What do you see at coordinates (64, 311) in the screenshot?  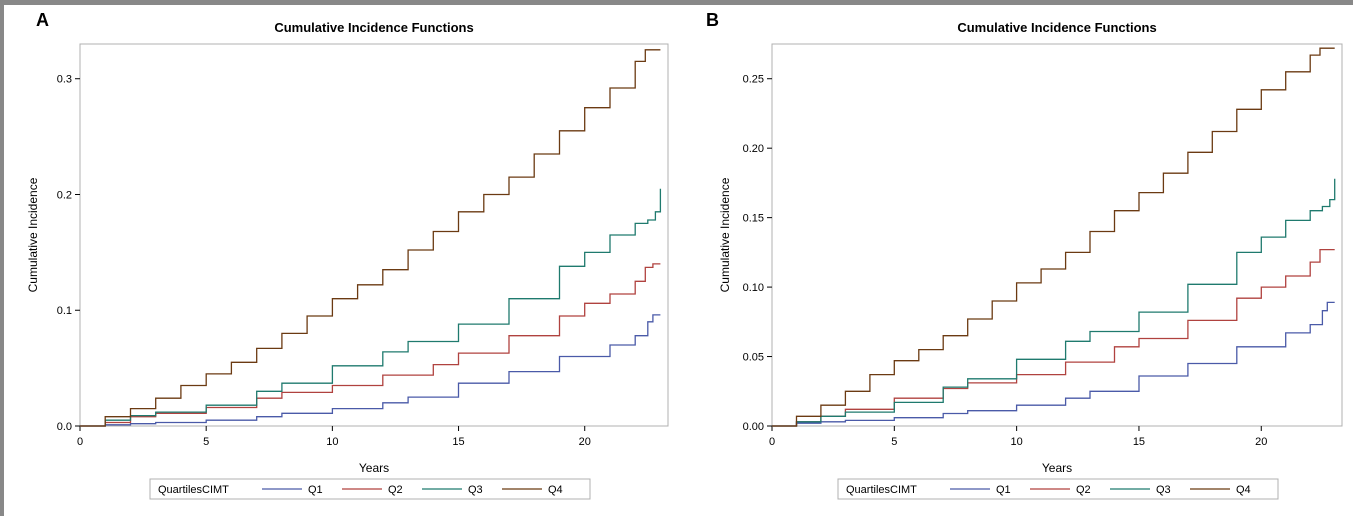 I see `y-tick-label: 0.1` at bounding box center [64, 311].